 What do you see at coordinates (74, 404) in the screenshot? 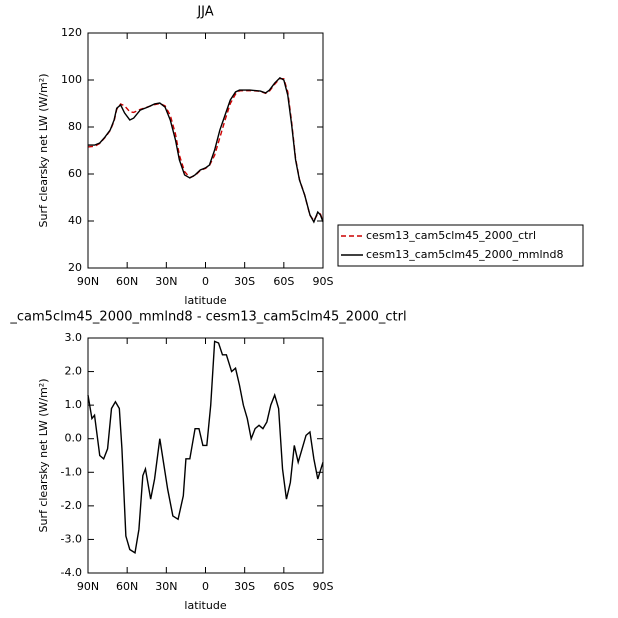
I see `y-tick-label: 1.0` at bounding box center [74, 404].